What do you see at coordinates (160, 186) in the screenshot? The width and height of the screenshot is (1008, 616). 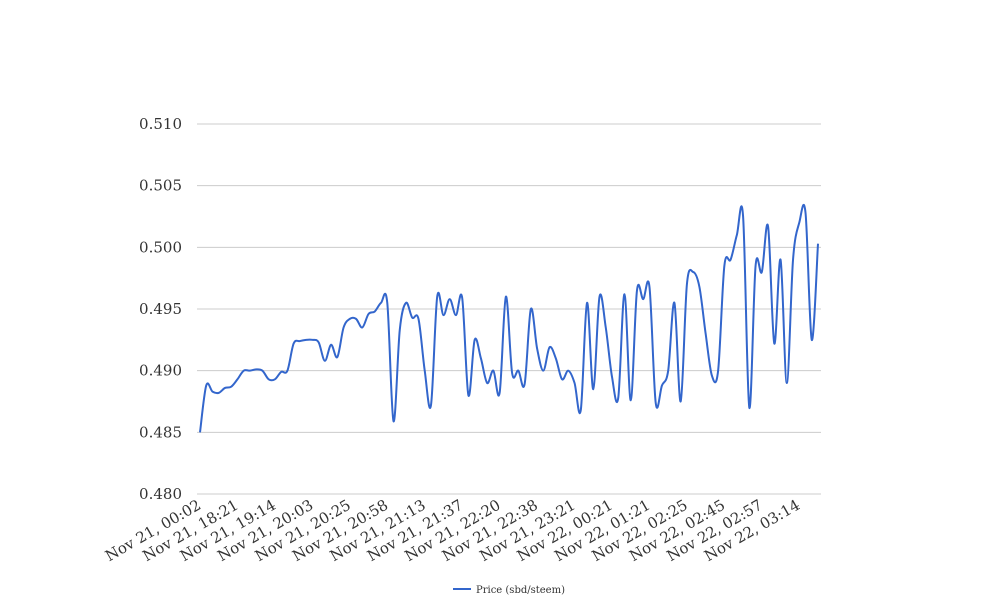 I see `y-tick-label: 0.505` at bounding box center [160, 186].